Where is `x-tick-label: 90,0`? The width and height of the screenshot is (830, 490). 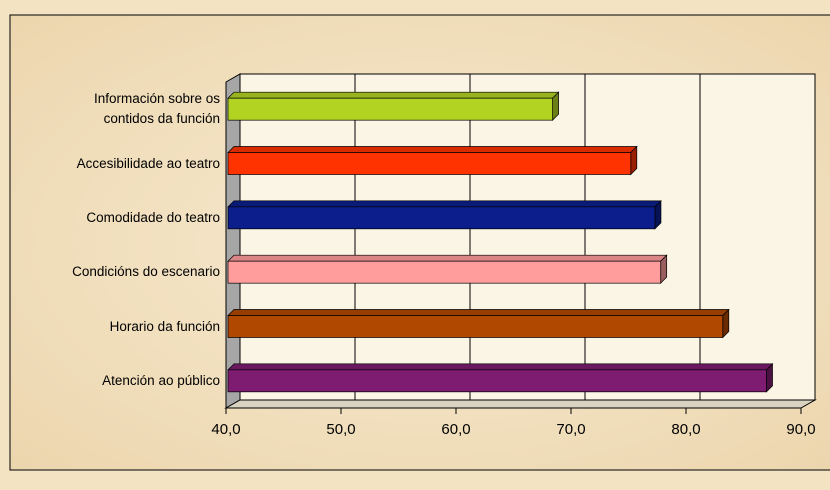
x-tick-label: 90,0 is located at coordinates (800, 429).